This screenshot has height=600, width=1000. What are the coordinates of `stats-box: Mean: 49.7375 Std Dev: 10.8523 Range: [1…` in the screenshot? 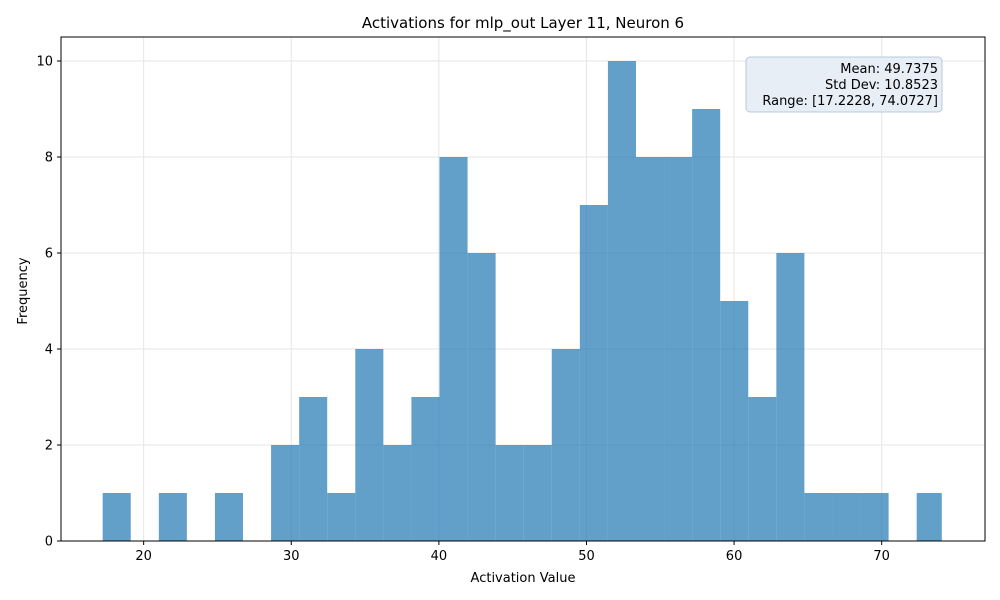 It's located at (844, 84).